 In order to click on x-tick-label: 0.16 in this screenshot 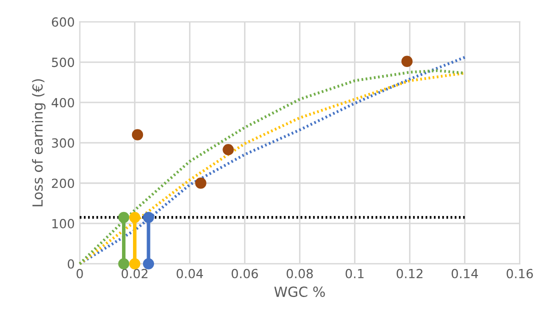, I will do `click(519, 273)`.